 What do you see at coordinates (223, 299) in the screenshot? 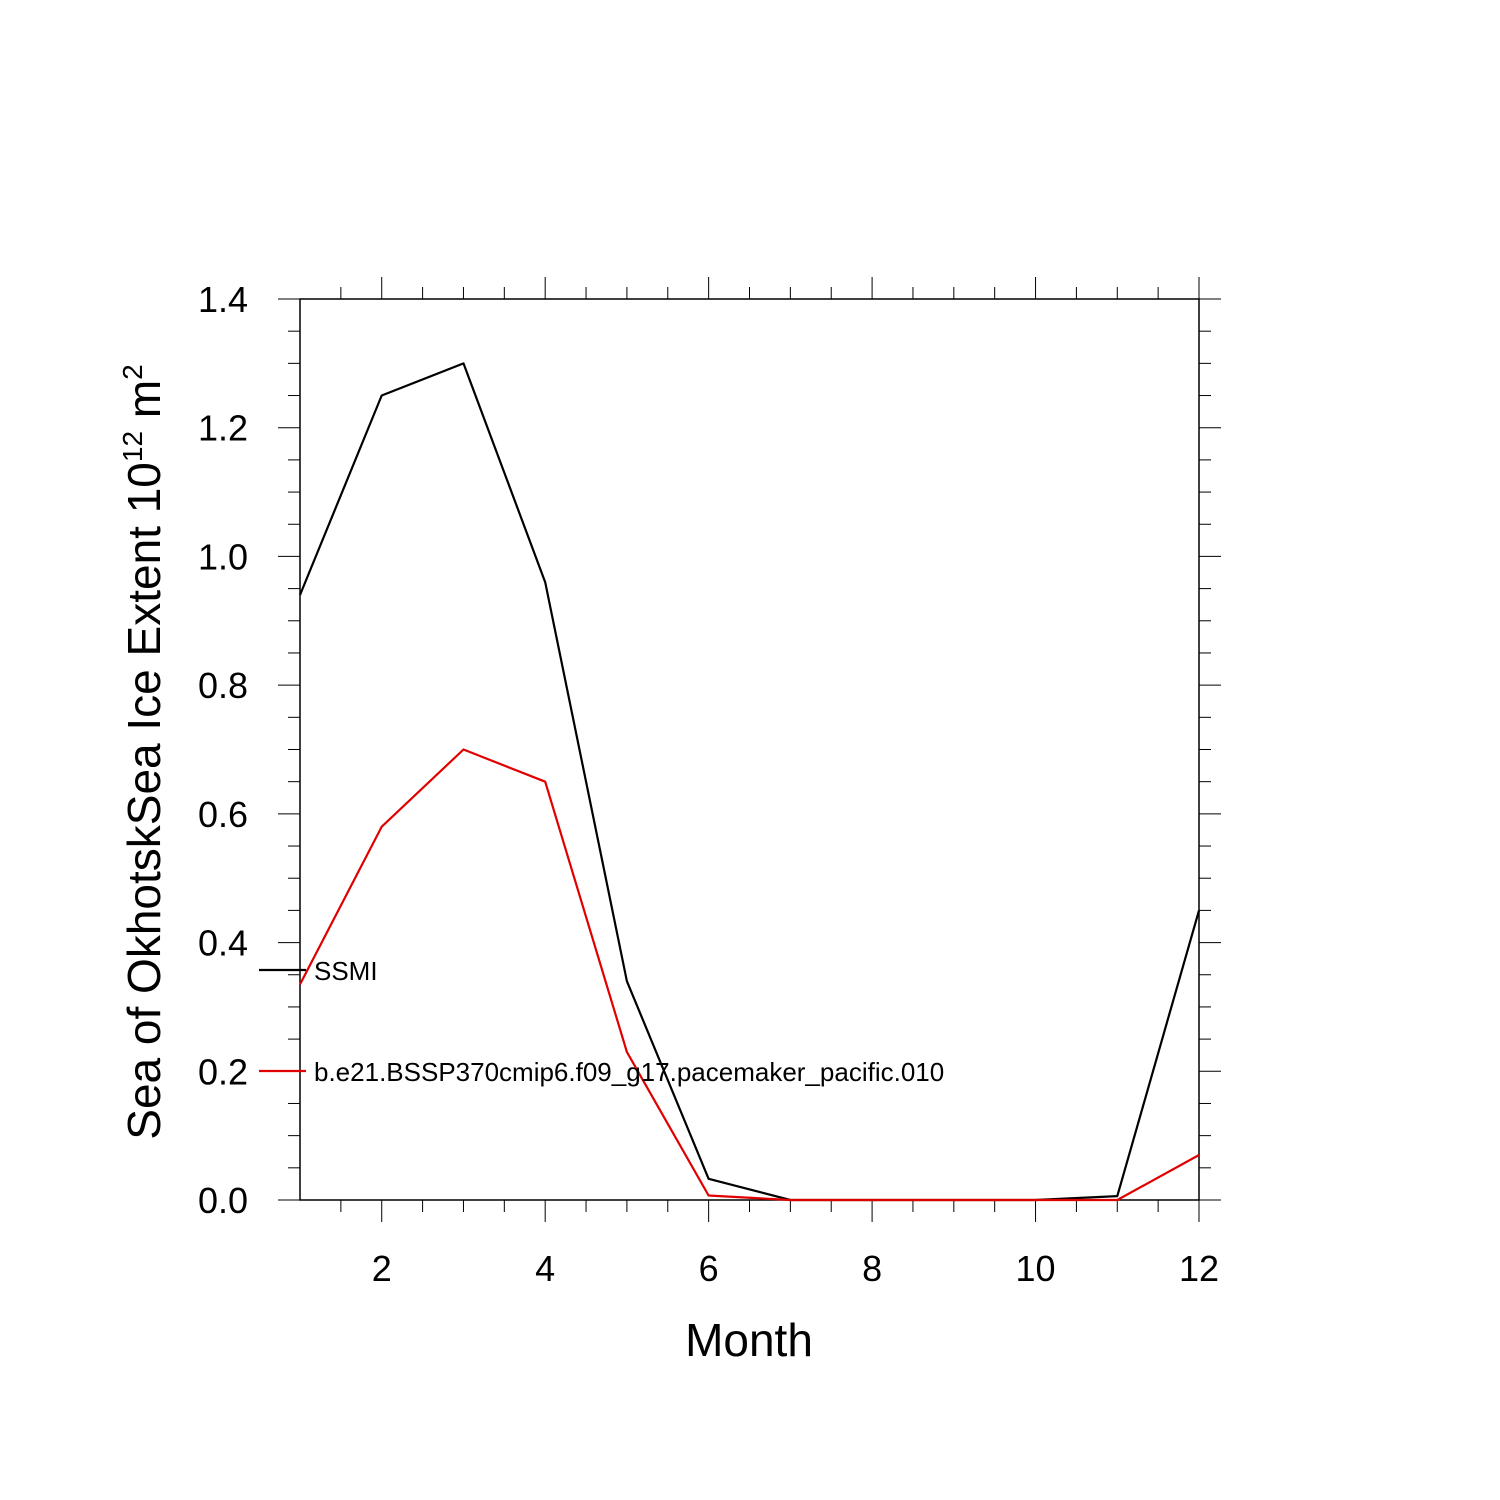
I see `y-tick-label: 1.4` at bounding box center [223, 299].